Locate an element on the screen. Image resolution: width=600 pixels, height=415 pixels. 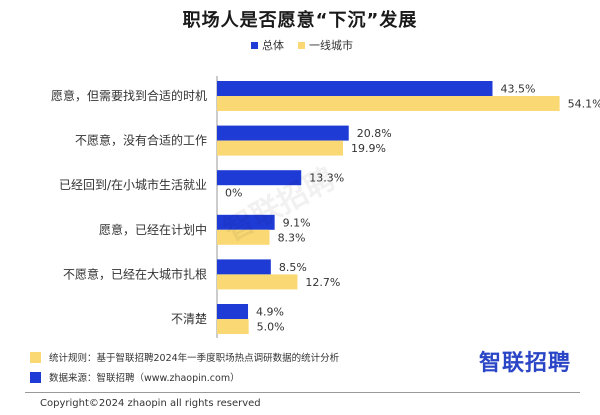
data-label: 8.5% is located at coordinates (293, 267).